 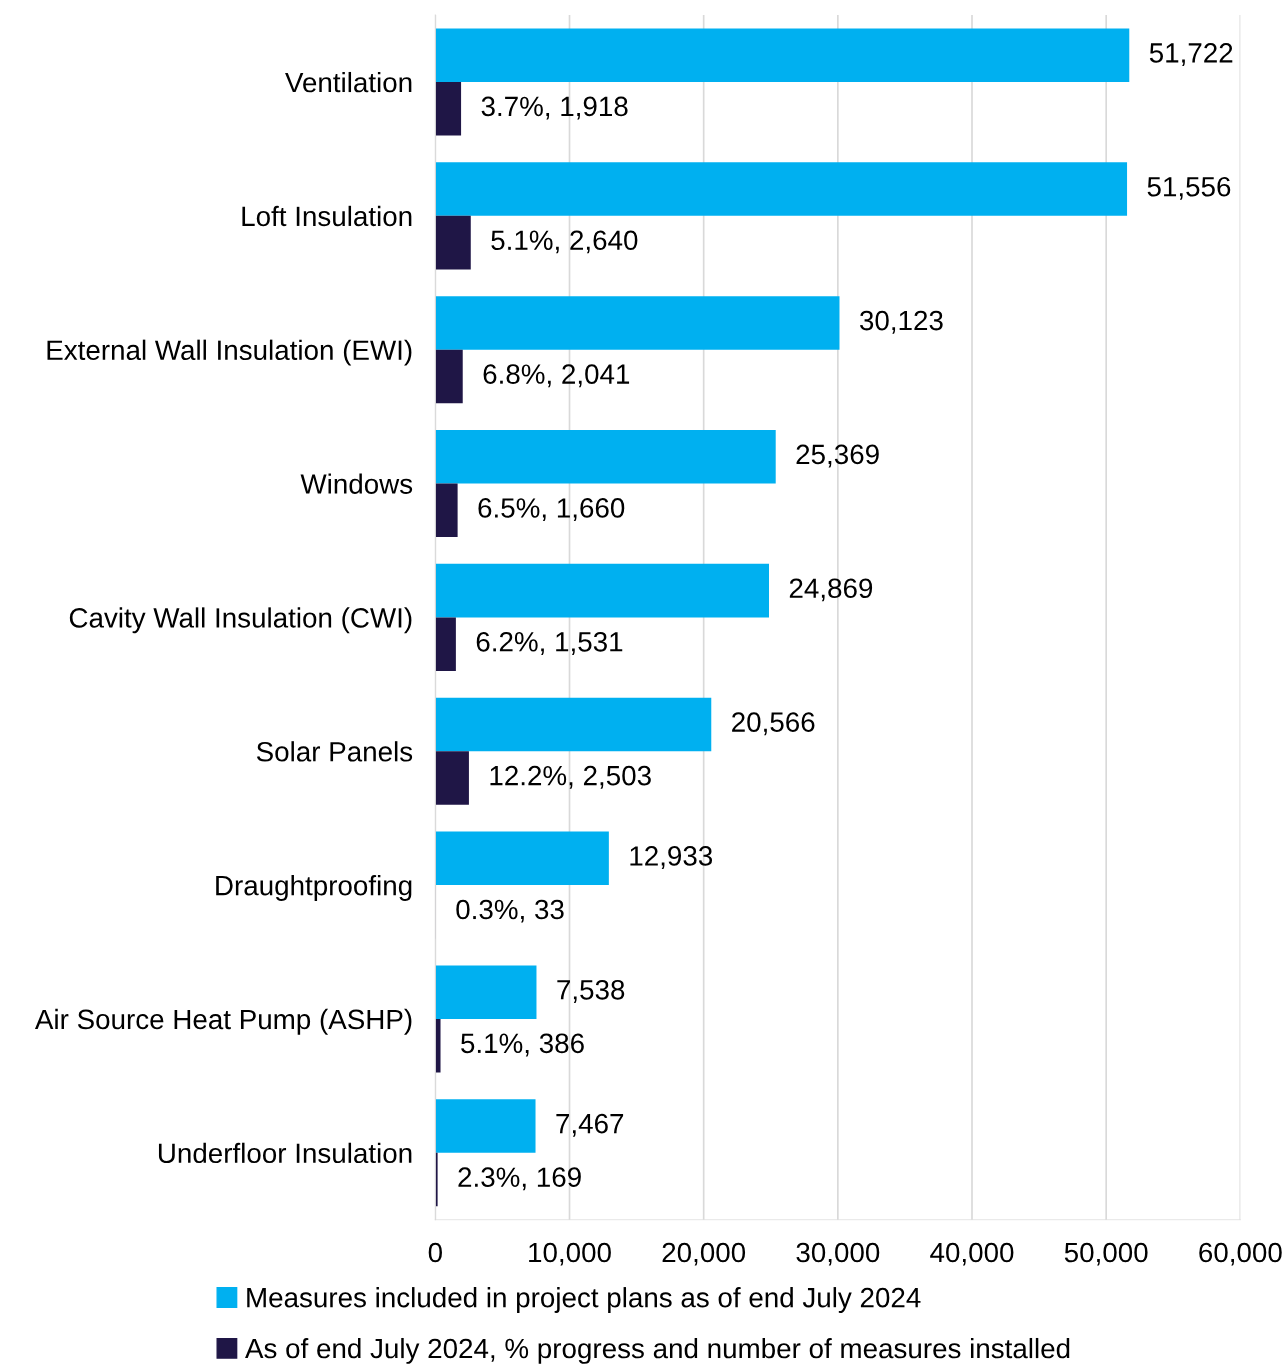 What do you see at coordinates (838, 1254) in the screenshot?
I see `x-tick-label: 30,000` at bounding box center [838, 1254].